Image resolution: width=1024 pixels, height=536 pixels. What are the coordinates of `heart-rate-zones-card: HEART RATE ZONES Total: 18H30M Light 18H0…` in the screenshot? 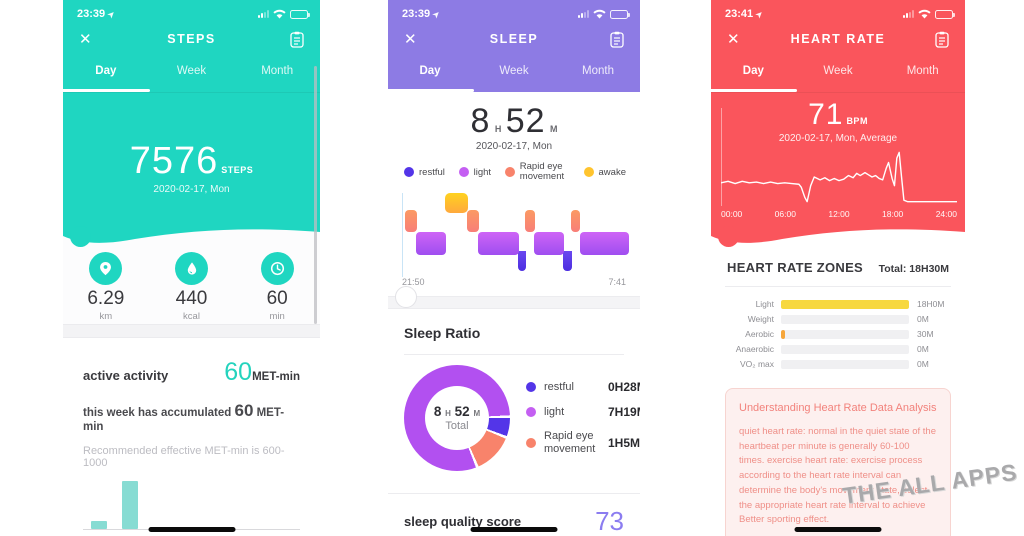 It's located at (838, 315).